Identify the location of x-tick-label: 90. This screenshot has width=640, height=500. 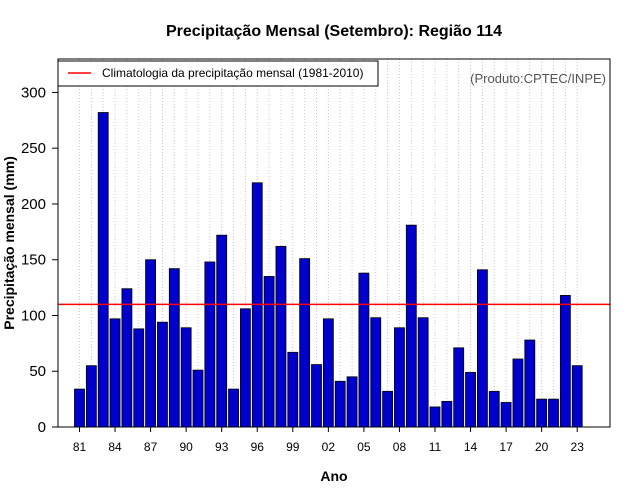
(186, 447).